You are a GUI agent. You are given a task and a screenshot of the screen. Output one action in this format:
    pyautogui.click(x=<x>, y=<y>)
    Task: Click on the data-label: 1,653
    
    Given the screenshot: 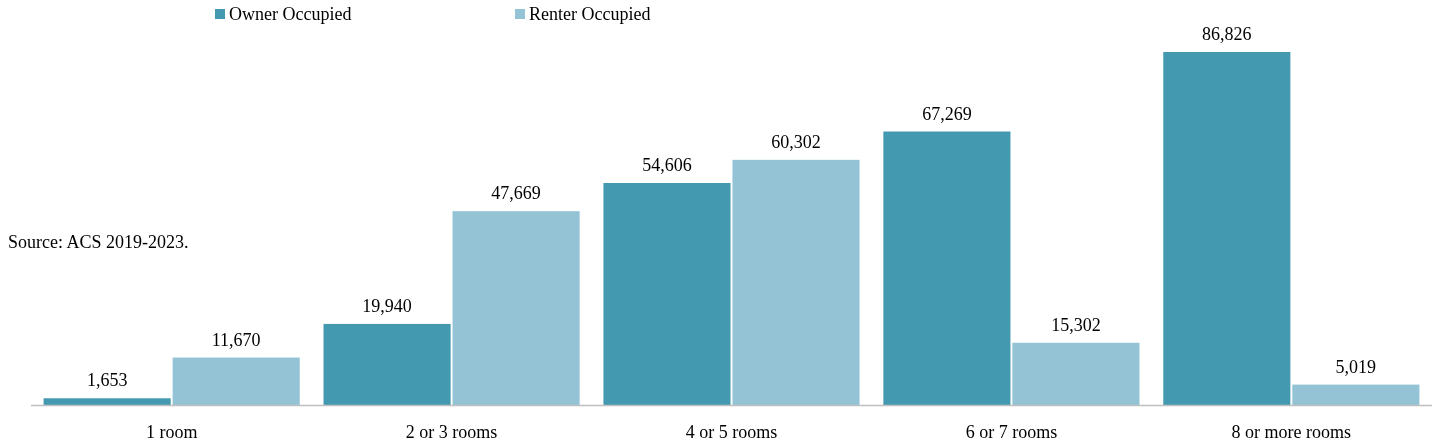 What is the action you would take?
    pyautogui.click(x=107, y=380)
    